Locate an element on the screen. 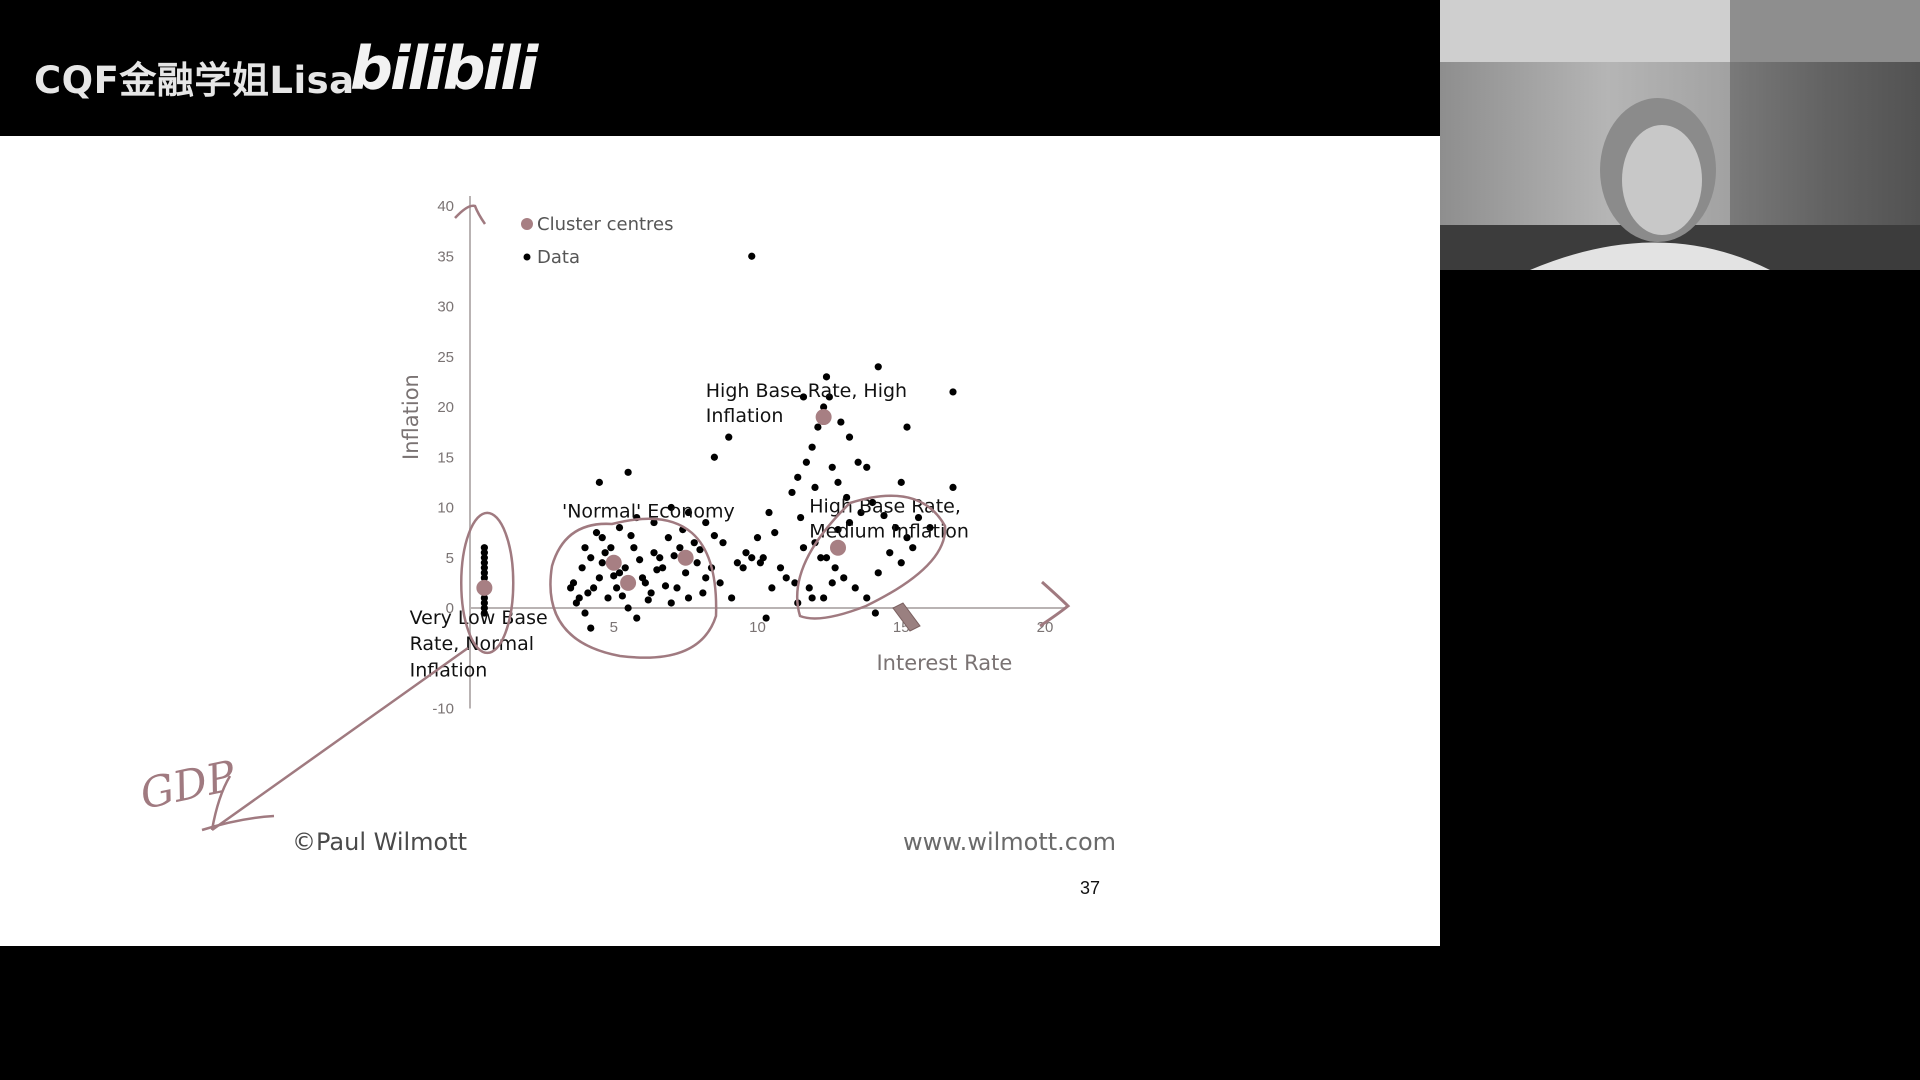 The height and width of the screenshot is (1080, 1920). chart-annotation: Very Low Base is located at coordinates (479, 618).